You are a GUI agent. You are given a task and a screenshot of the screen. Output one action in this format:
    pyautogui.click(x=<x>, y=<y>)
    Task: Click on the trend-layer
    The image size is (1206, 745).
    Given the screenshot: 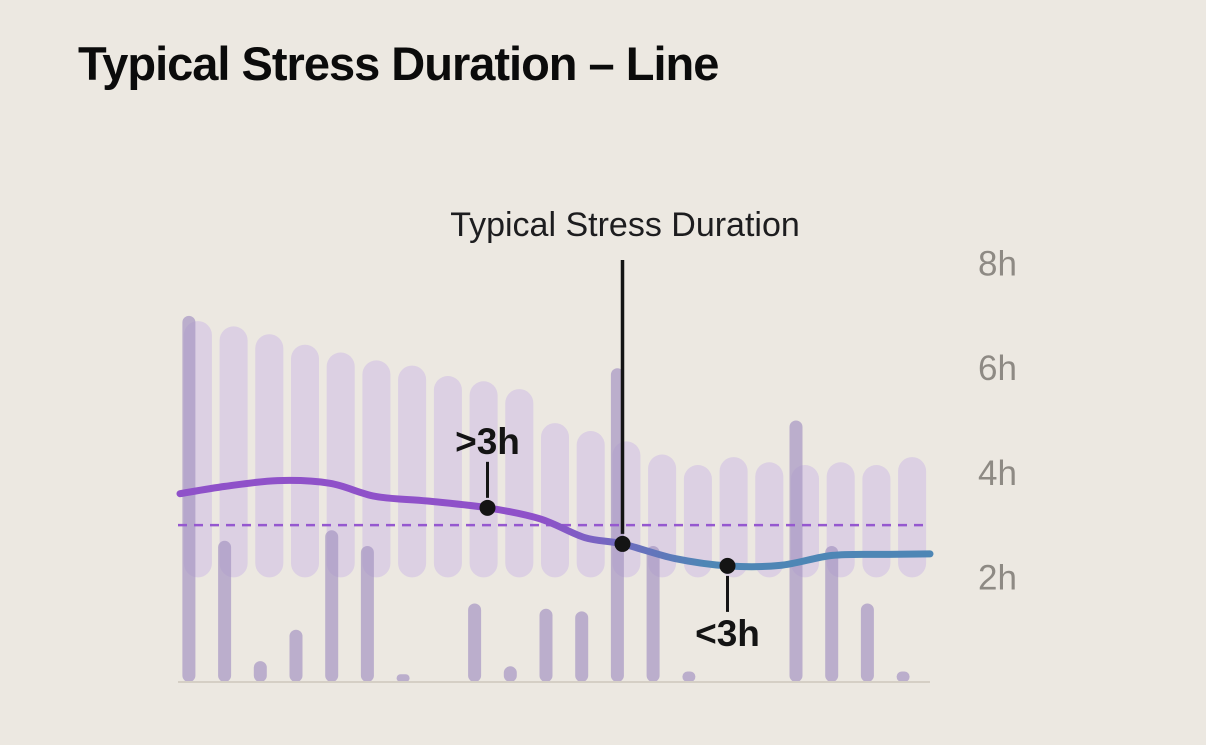 What is the action you would take?
    pyautogui.click(x=555, y=523)
    